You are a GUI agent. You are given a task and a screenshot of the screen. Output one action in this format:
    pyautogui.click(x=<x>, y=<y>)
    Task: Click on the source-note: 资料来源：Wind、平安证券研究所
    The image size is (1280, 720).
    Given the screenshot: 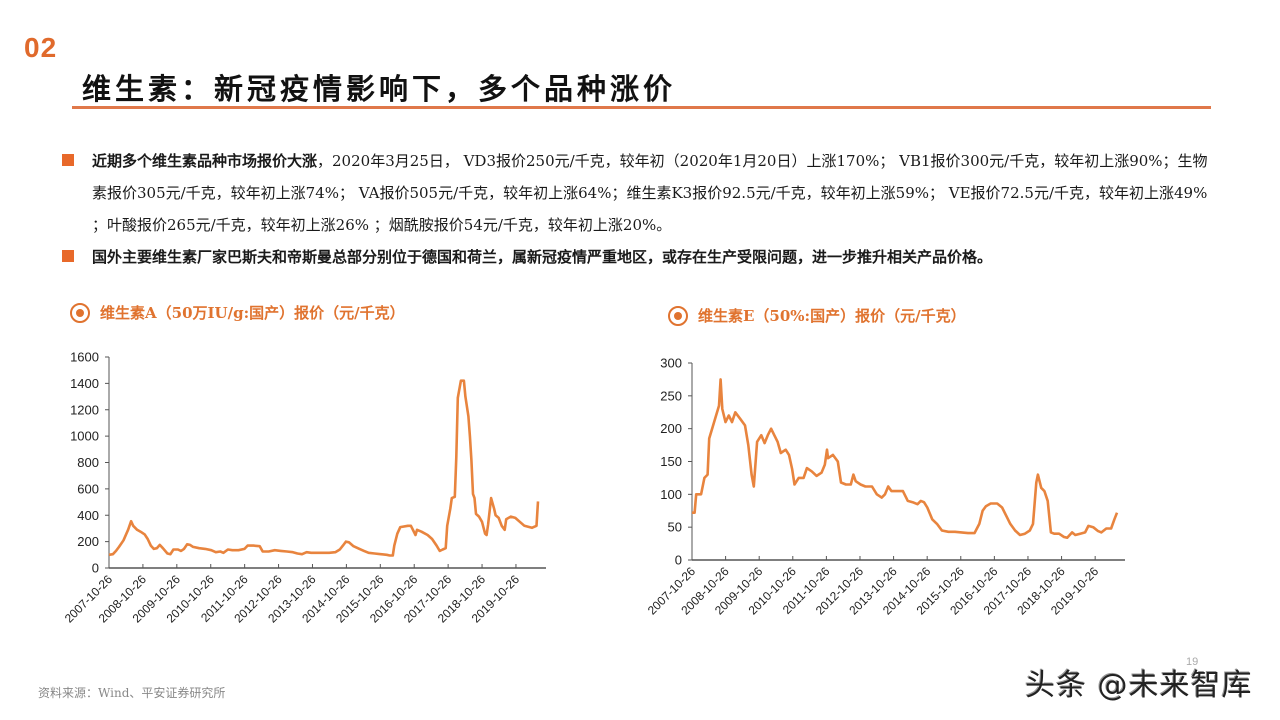 What is the action you would take?
    pyautogui.click(x=132, y=693)
    